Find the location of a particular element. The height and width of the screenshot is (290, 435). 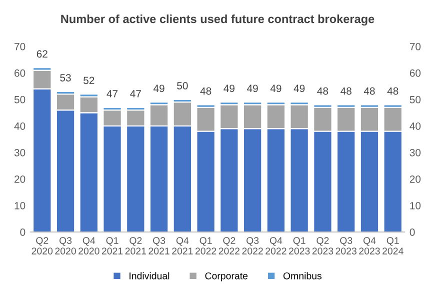

x-tick-label: Q1 2023 is located at coordinates (299, 245).